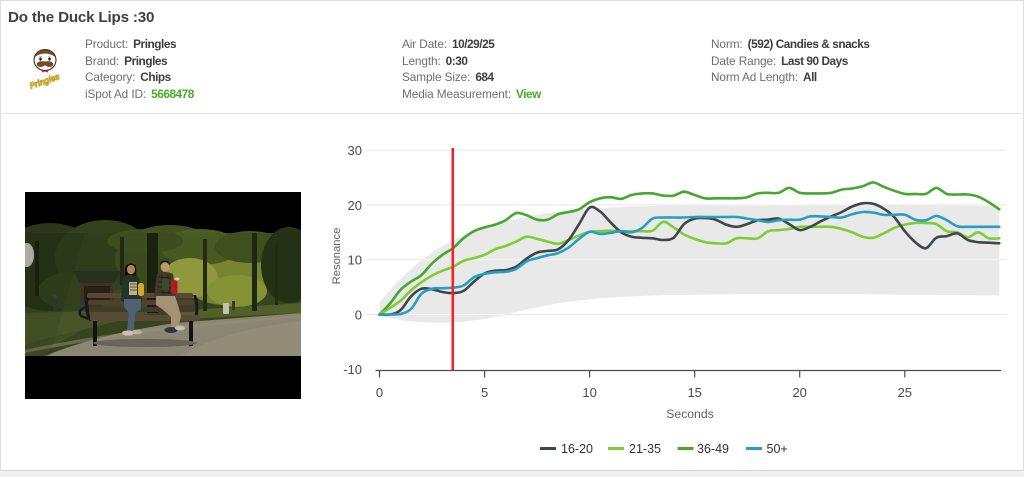  Describe the element at coordinates (713, 449) in the screenshot. I see `svg-text: 36-49` at that location.